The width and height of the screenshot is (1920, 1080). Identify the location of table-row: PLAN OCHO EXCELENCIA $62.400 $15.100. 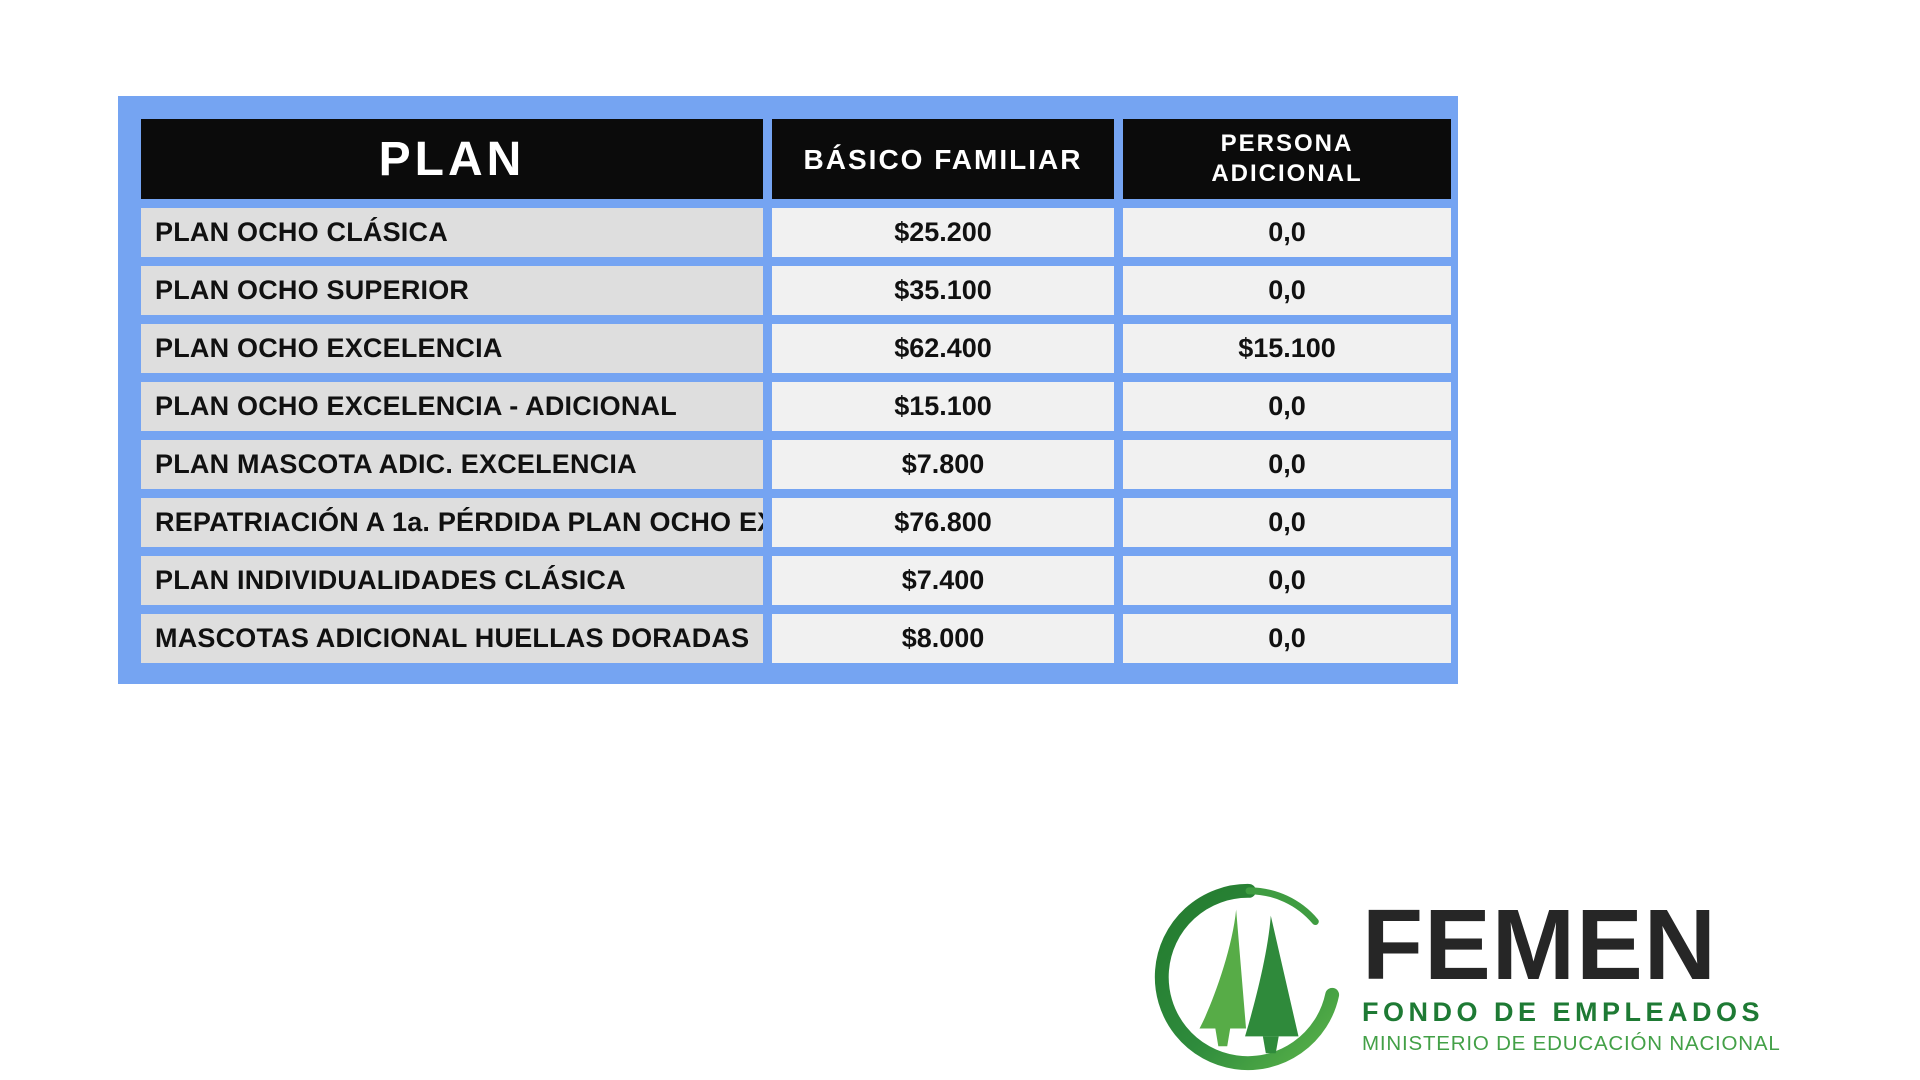
(796, 348).